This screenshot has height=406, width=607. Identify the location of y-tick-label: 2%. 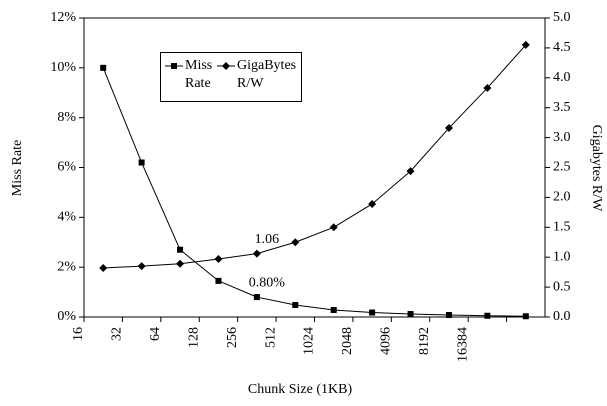
(66, 266).